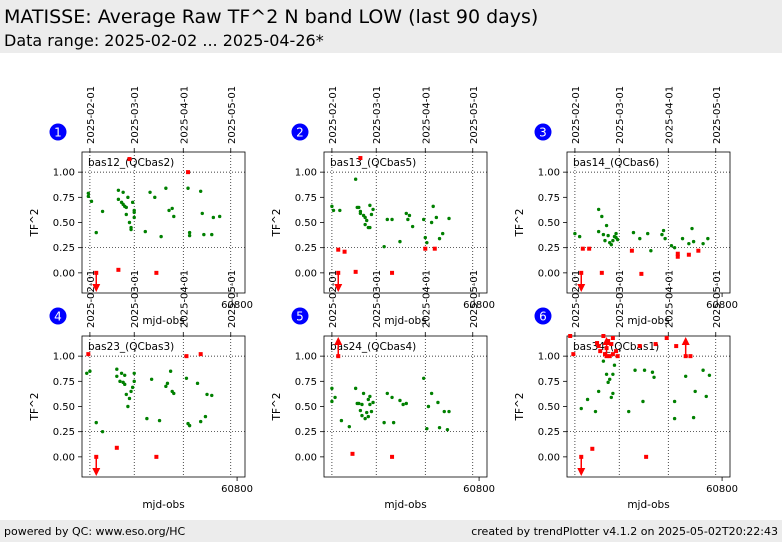  What do you see at coordinates (58, 317) in the screenshot?
I see `panel-number: 4` at bounding box center [58, 317].